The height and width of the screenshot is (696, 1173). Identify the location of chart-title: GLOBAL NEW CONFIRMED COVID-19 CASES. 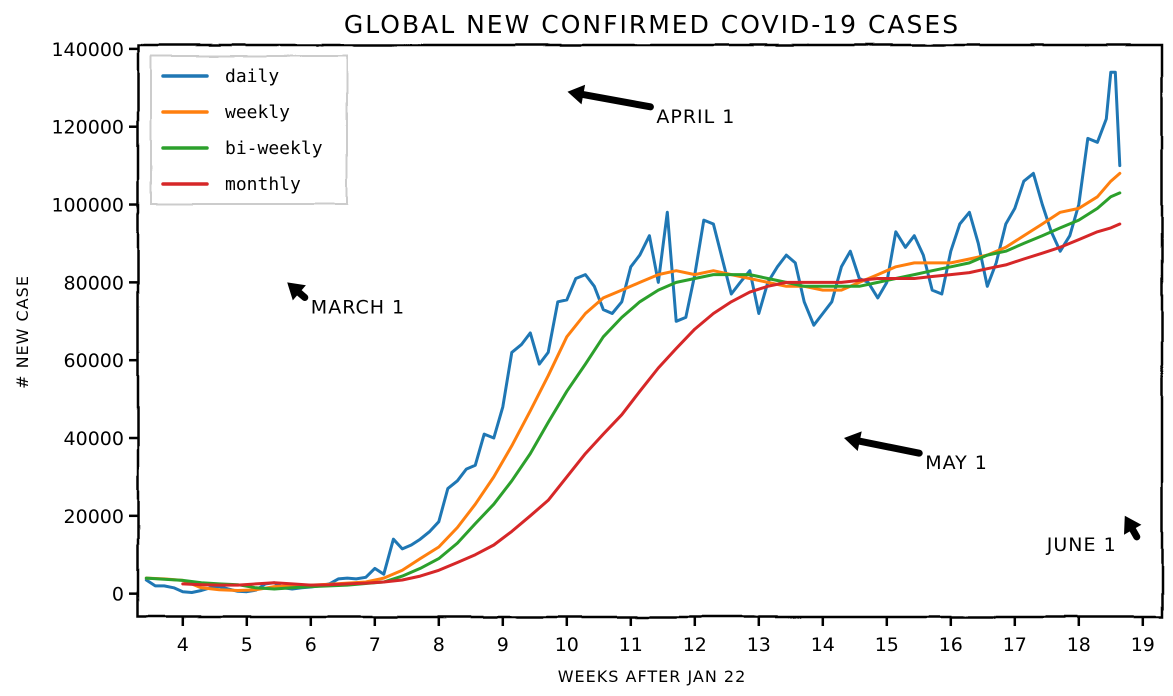
(652, 24).